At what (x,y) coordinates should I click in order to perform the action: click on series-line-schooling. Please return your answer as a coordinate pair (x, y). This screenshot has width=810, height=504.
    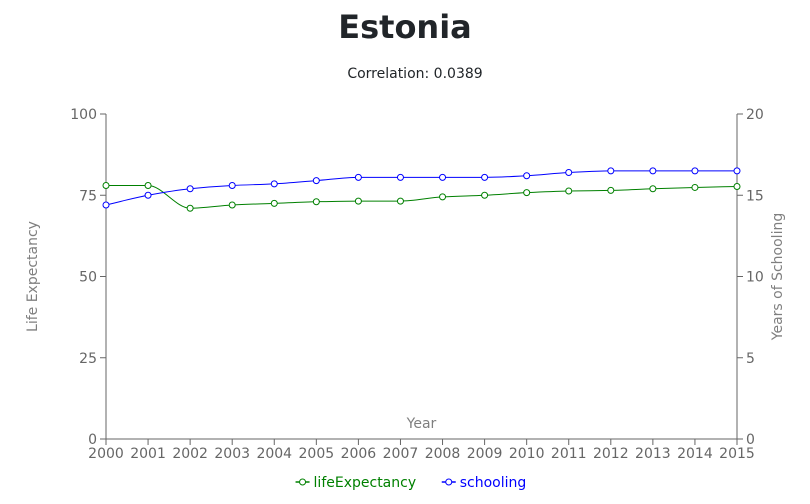
    Looking at the image, I should click on (421, 188).